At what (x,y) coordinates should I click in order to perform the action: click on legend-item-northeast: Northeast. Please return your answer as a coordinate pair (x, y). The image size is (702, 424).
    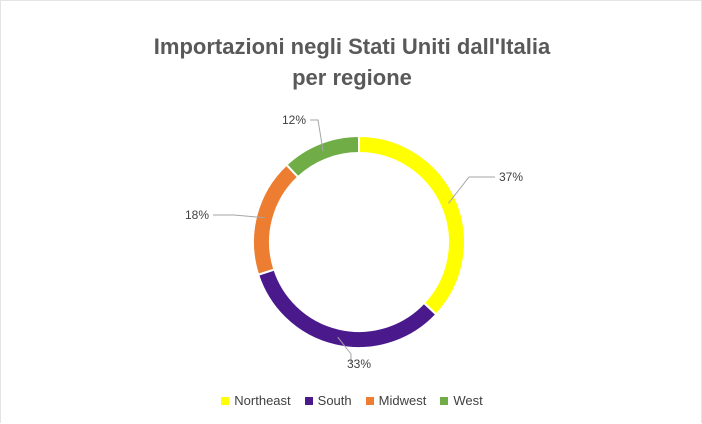
    Looking at the image, I should click on (256, 400).